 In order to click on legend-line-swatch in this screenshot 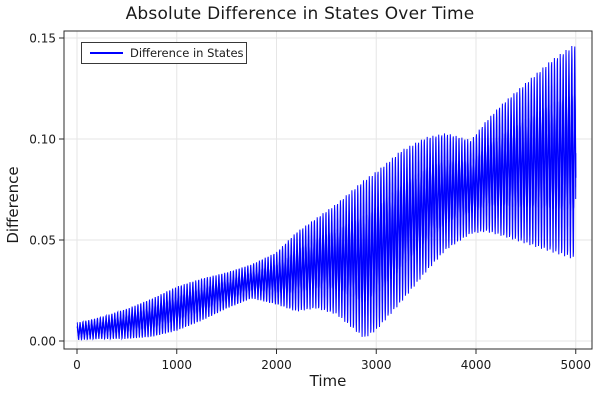, I will do `click(106, 53)`.